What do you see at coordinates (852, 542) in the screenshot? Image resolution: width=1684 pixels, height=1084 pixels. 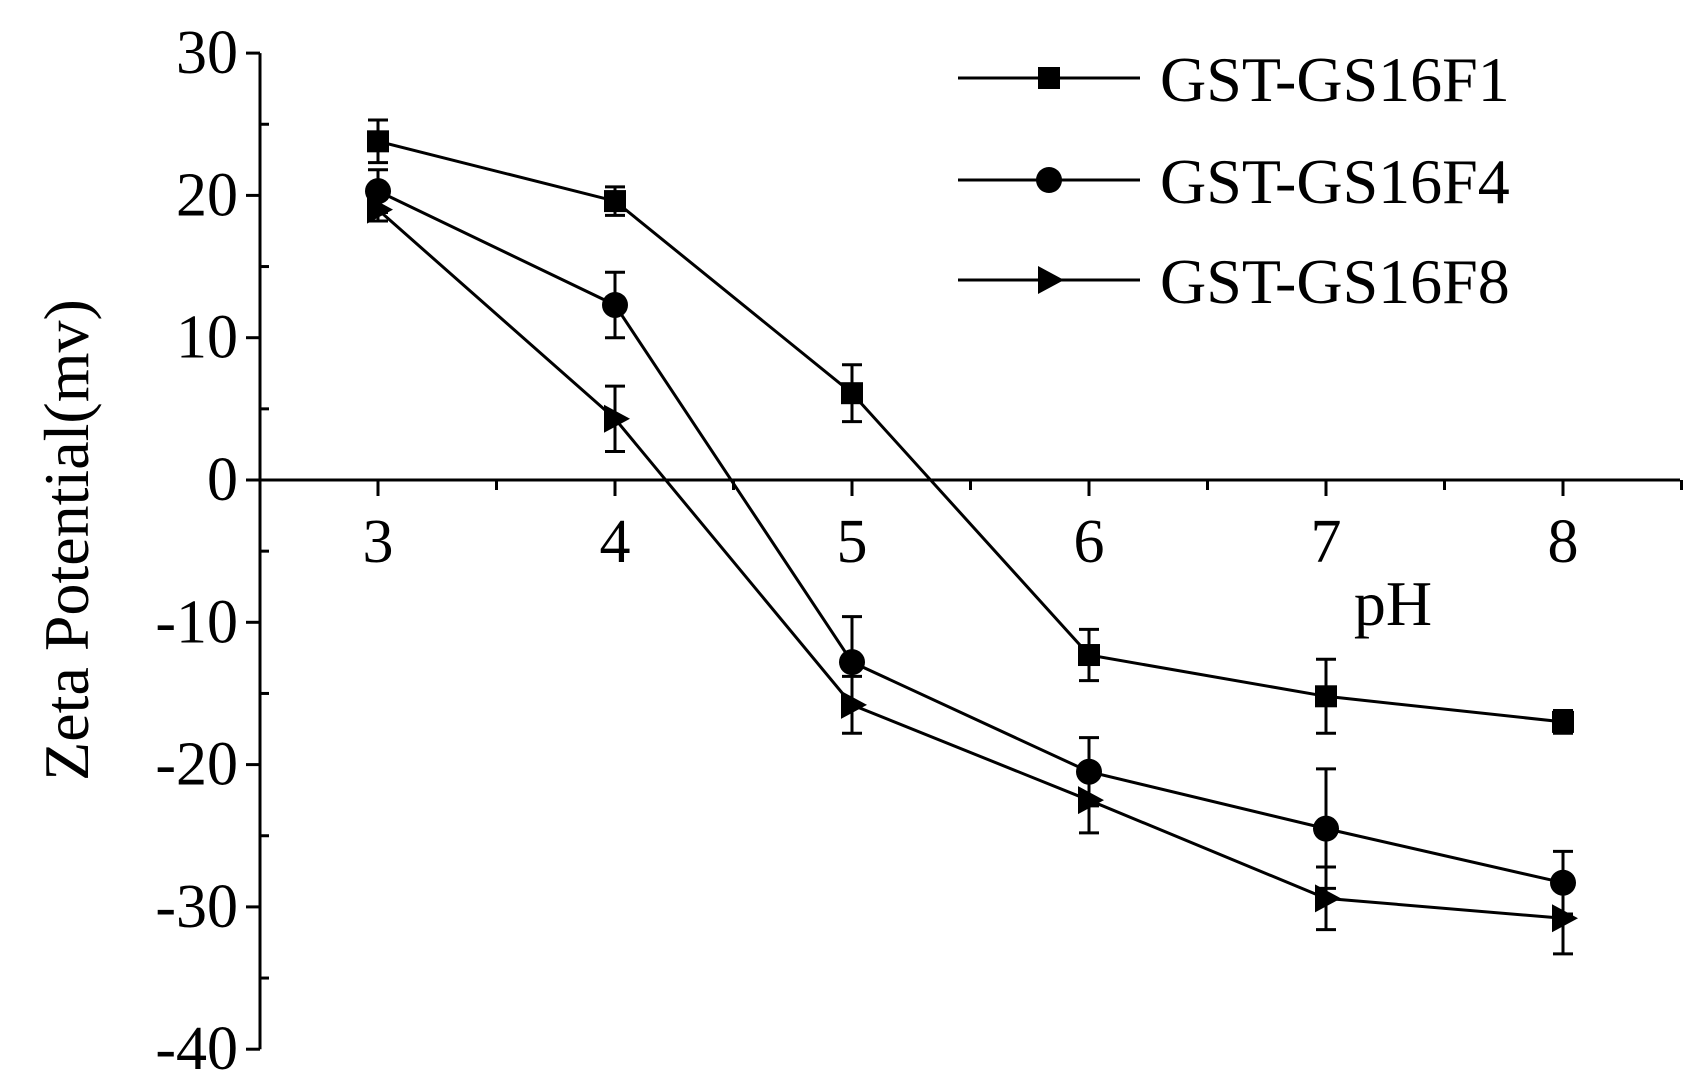 I see `x-tick-label: 5` at bounding box center [852, 542].